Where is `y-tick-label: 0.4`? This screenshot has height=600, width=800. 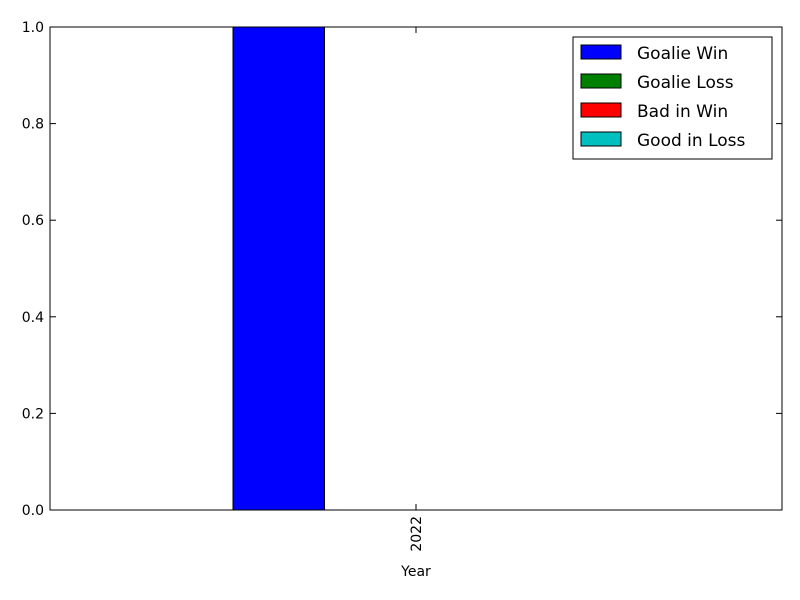 y-tick-label: 0.4 is located at coordinates (33, 318).